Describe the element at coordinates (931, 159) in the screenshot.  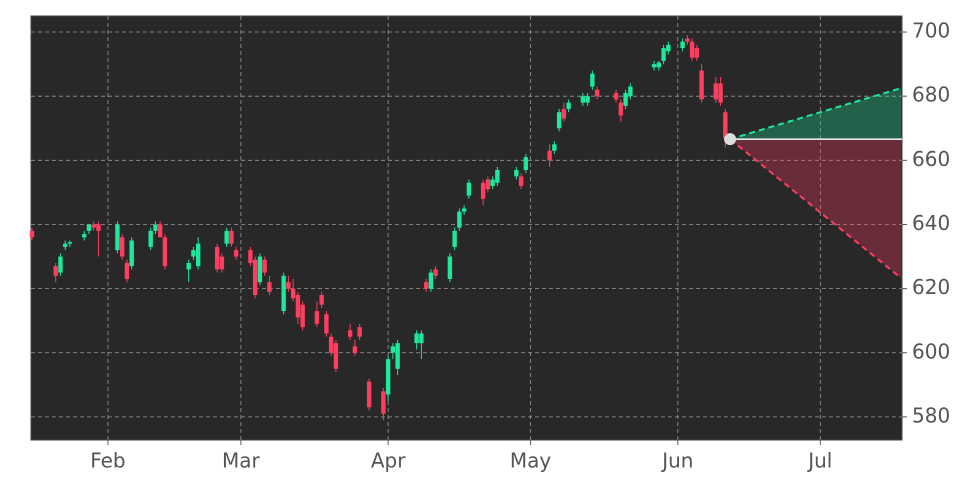
I see `y-tick-label: 660` at that location.